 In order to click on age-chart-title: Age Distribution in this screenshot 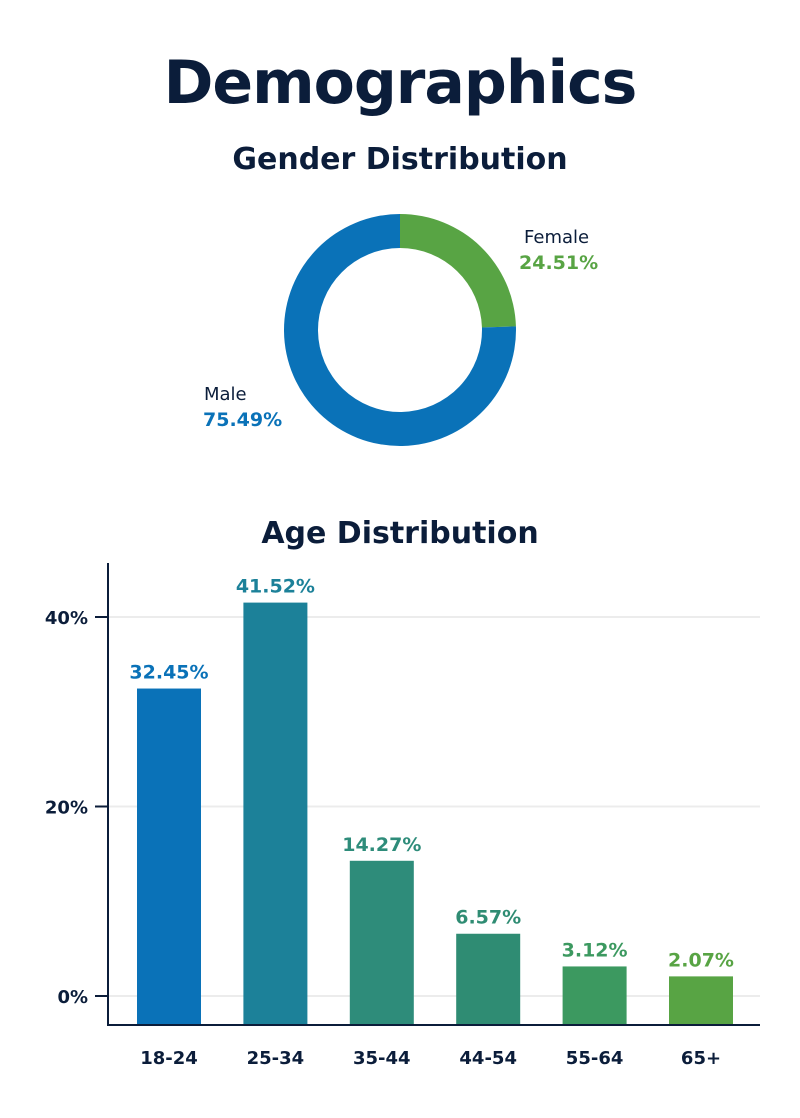, I will do `click(400, 533)`.